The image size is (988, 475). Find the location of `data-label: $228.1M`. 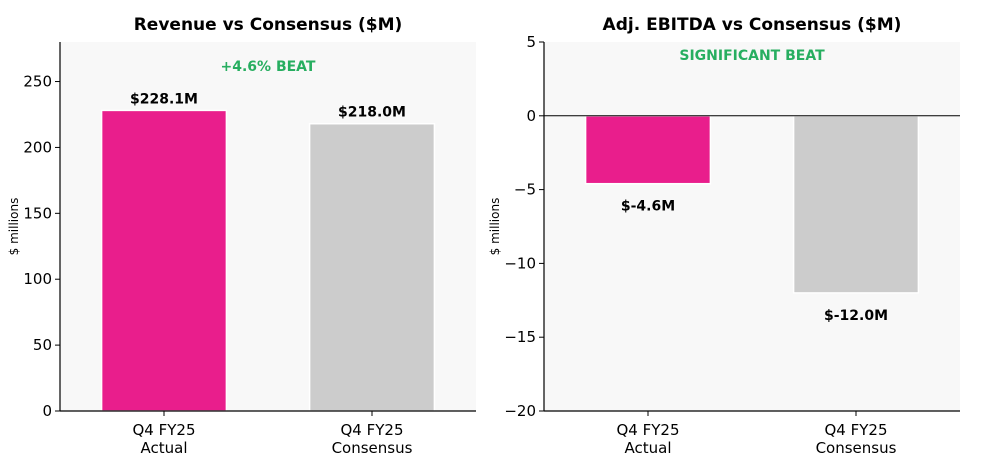

data-label: $228.1M is located at coordinates (164, 99).